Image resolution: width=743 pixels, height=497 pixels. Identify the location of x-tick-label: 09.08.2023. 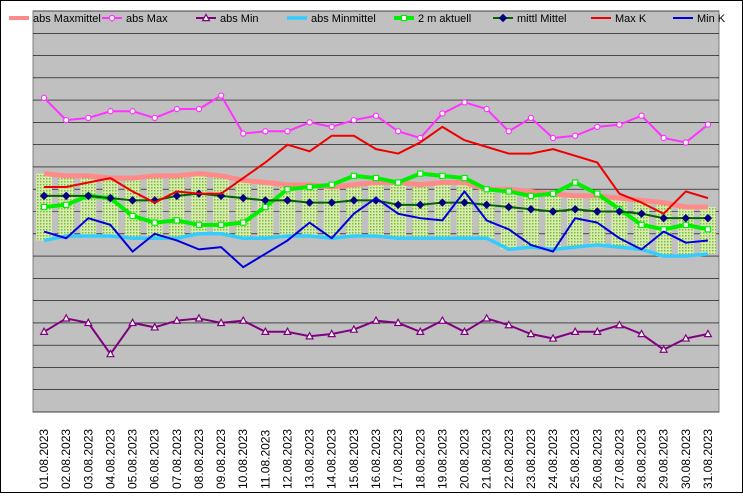
(221, 459).